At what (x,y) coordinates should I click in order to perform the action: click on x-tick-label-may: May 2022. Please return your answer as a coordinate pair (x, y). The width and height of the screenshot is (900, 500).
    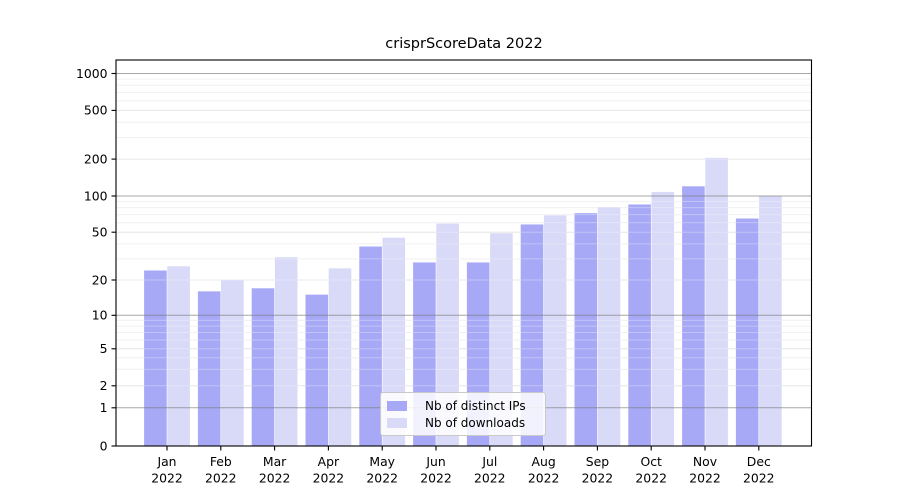
    Looking at the image, I should click on (382, 470).